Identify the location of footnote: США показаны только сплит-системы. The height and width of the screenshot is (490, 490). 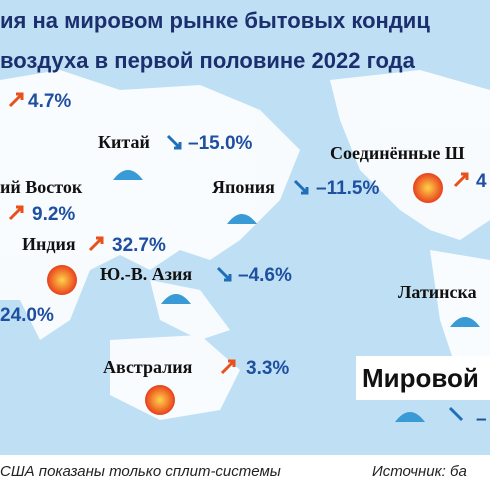
(140, 471).